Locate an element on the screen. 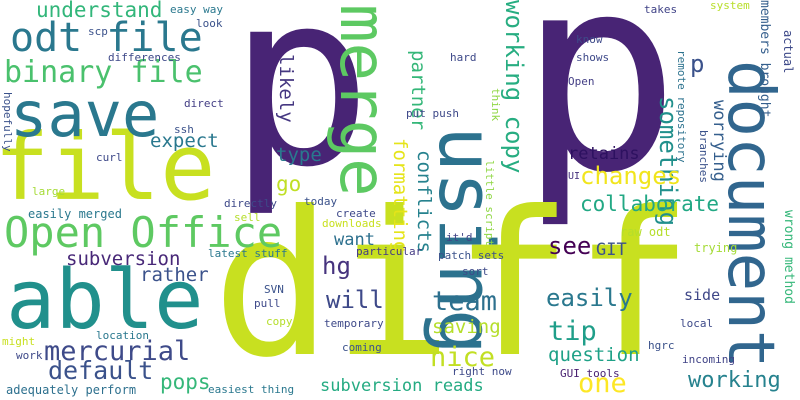 The width and height of the screenshot is (800, 400). word-go: go is located at coordinates (289, 184).